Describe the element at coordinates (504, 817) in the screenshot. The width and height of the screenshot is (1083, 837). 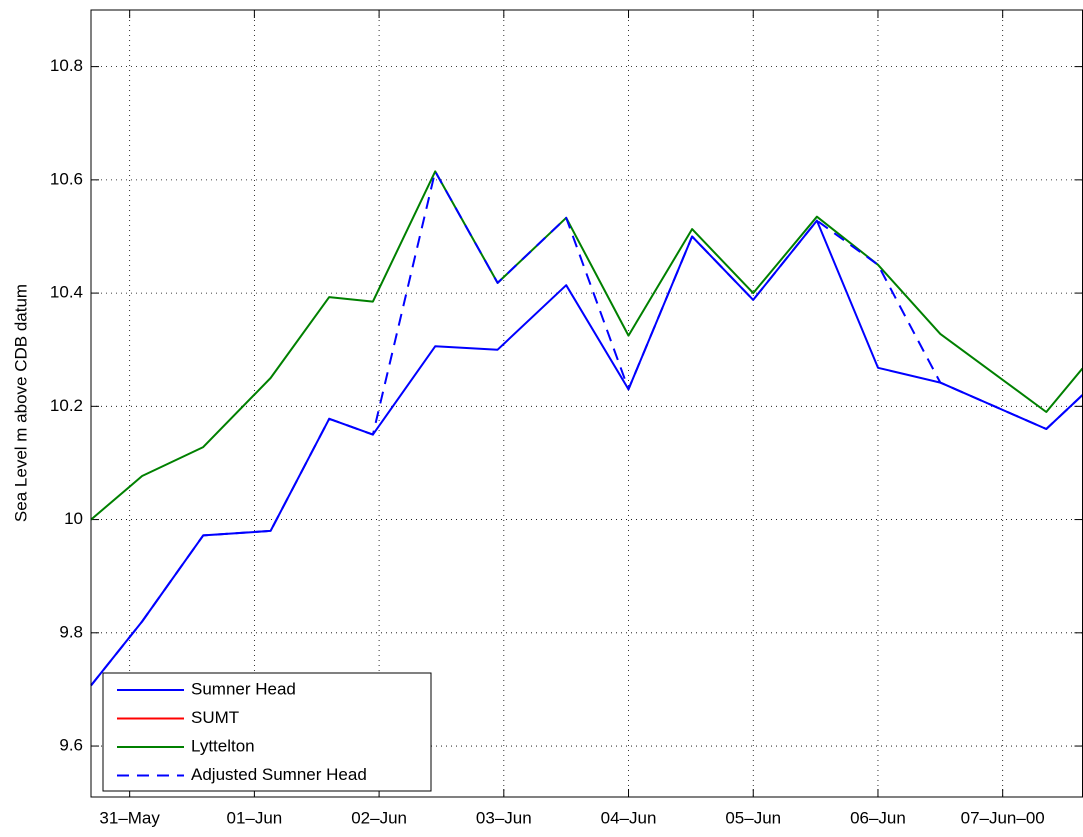
I see `x-tick-label: 03–Jun` at that location.